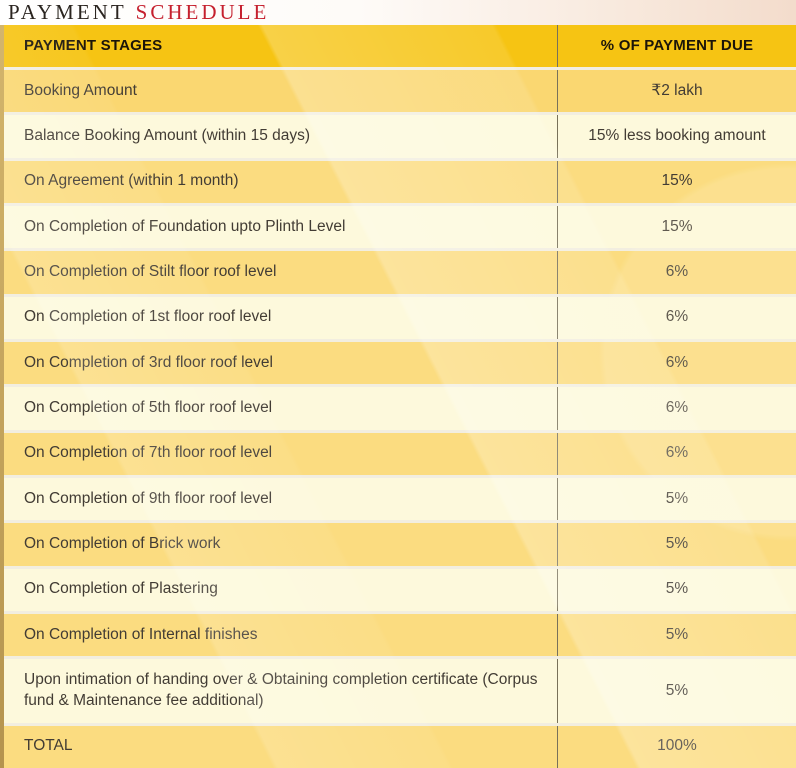  I want to click on table-header-row: PAYMENT STAGES % OF PAYMENT DUE, so click(400, 46).